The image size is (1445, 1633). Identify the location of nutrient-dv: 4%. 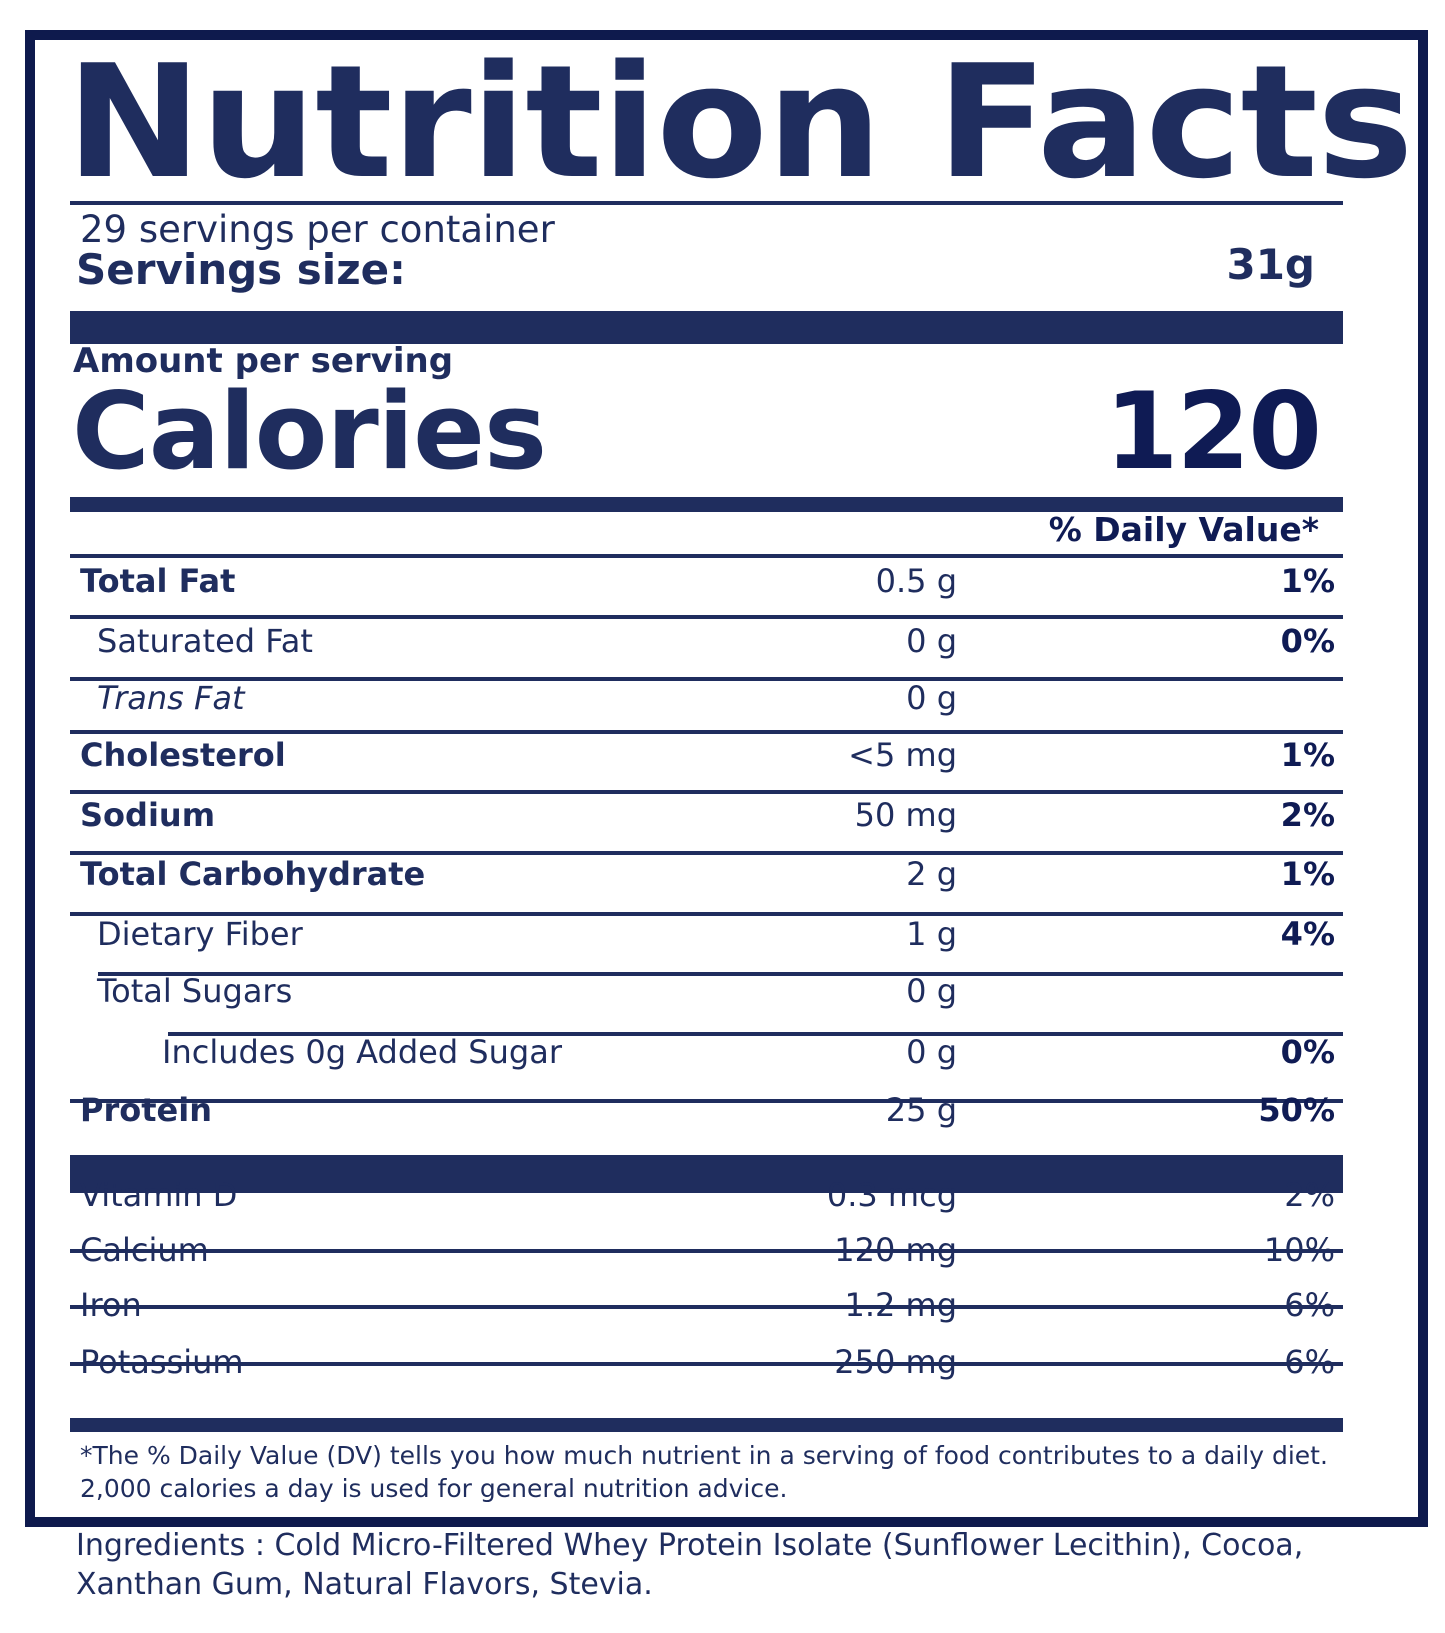
(1307, 934).